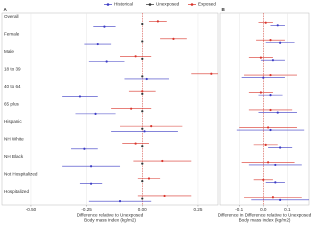  Describe the element at coordinates (11, 16) in the screenshot. I see `category-label: Overall` at that location.